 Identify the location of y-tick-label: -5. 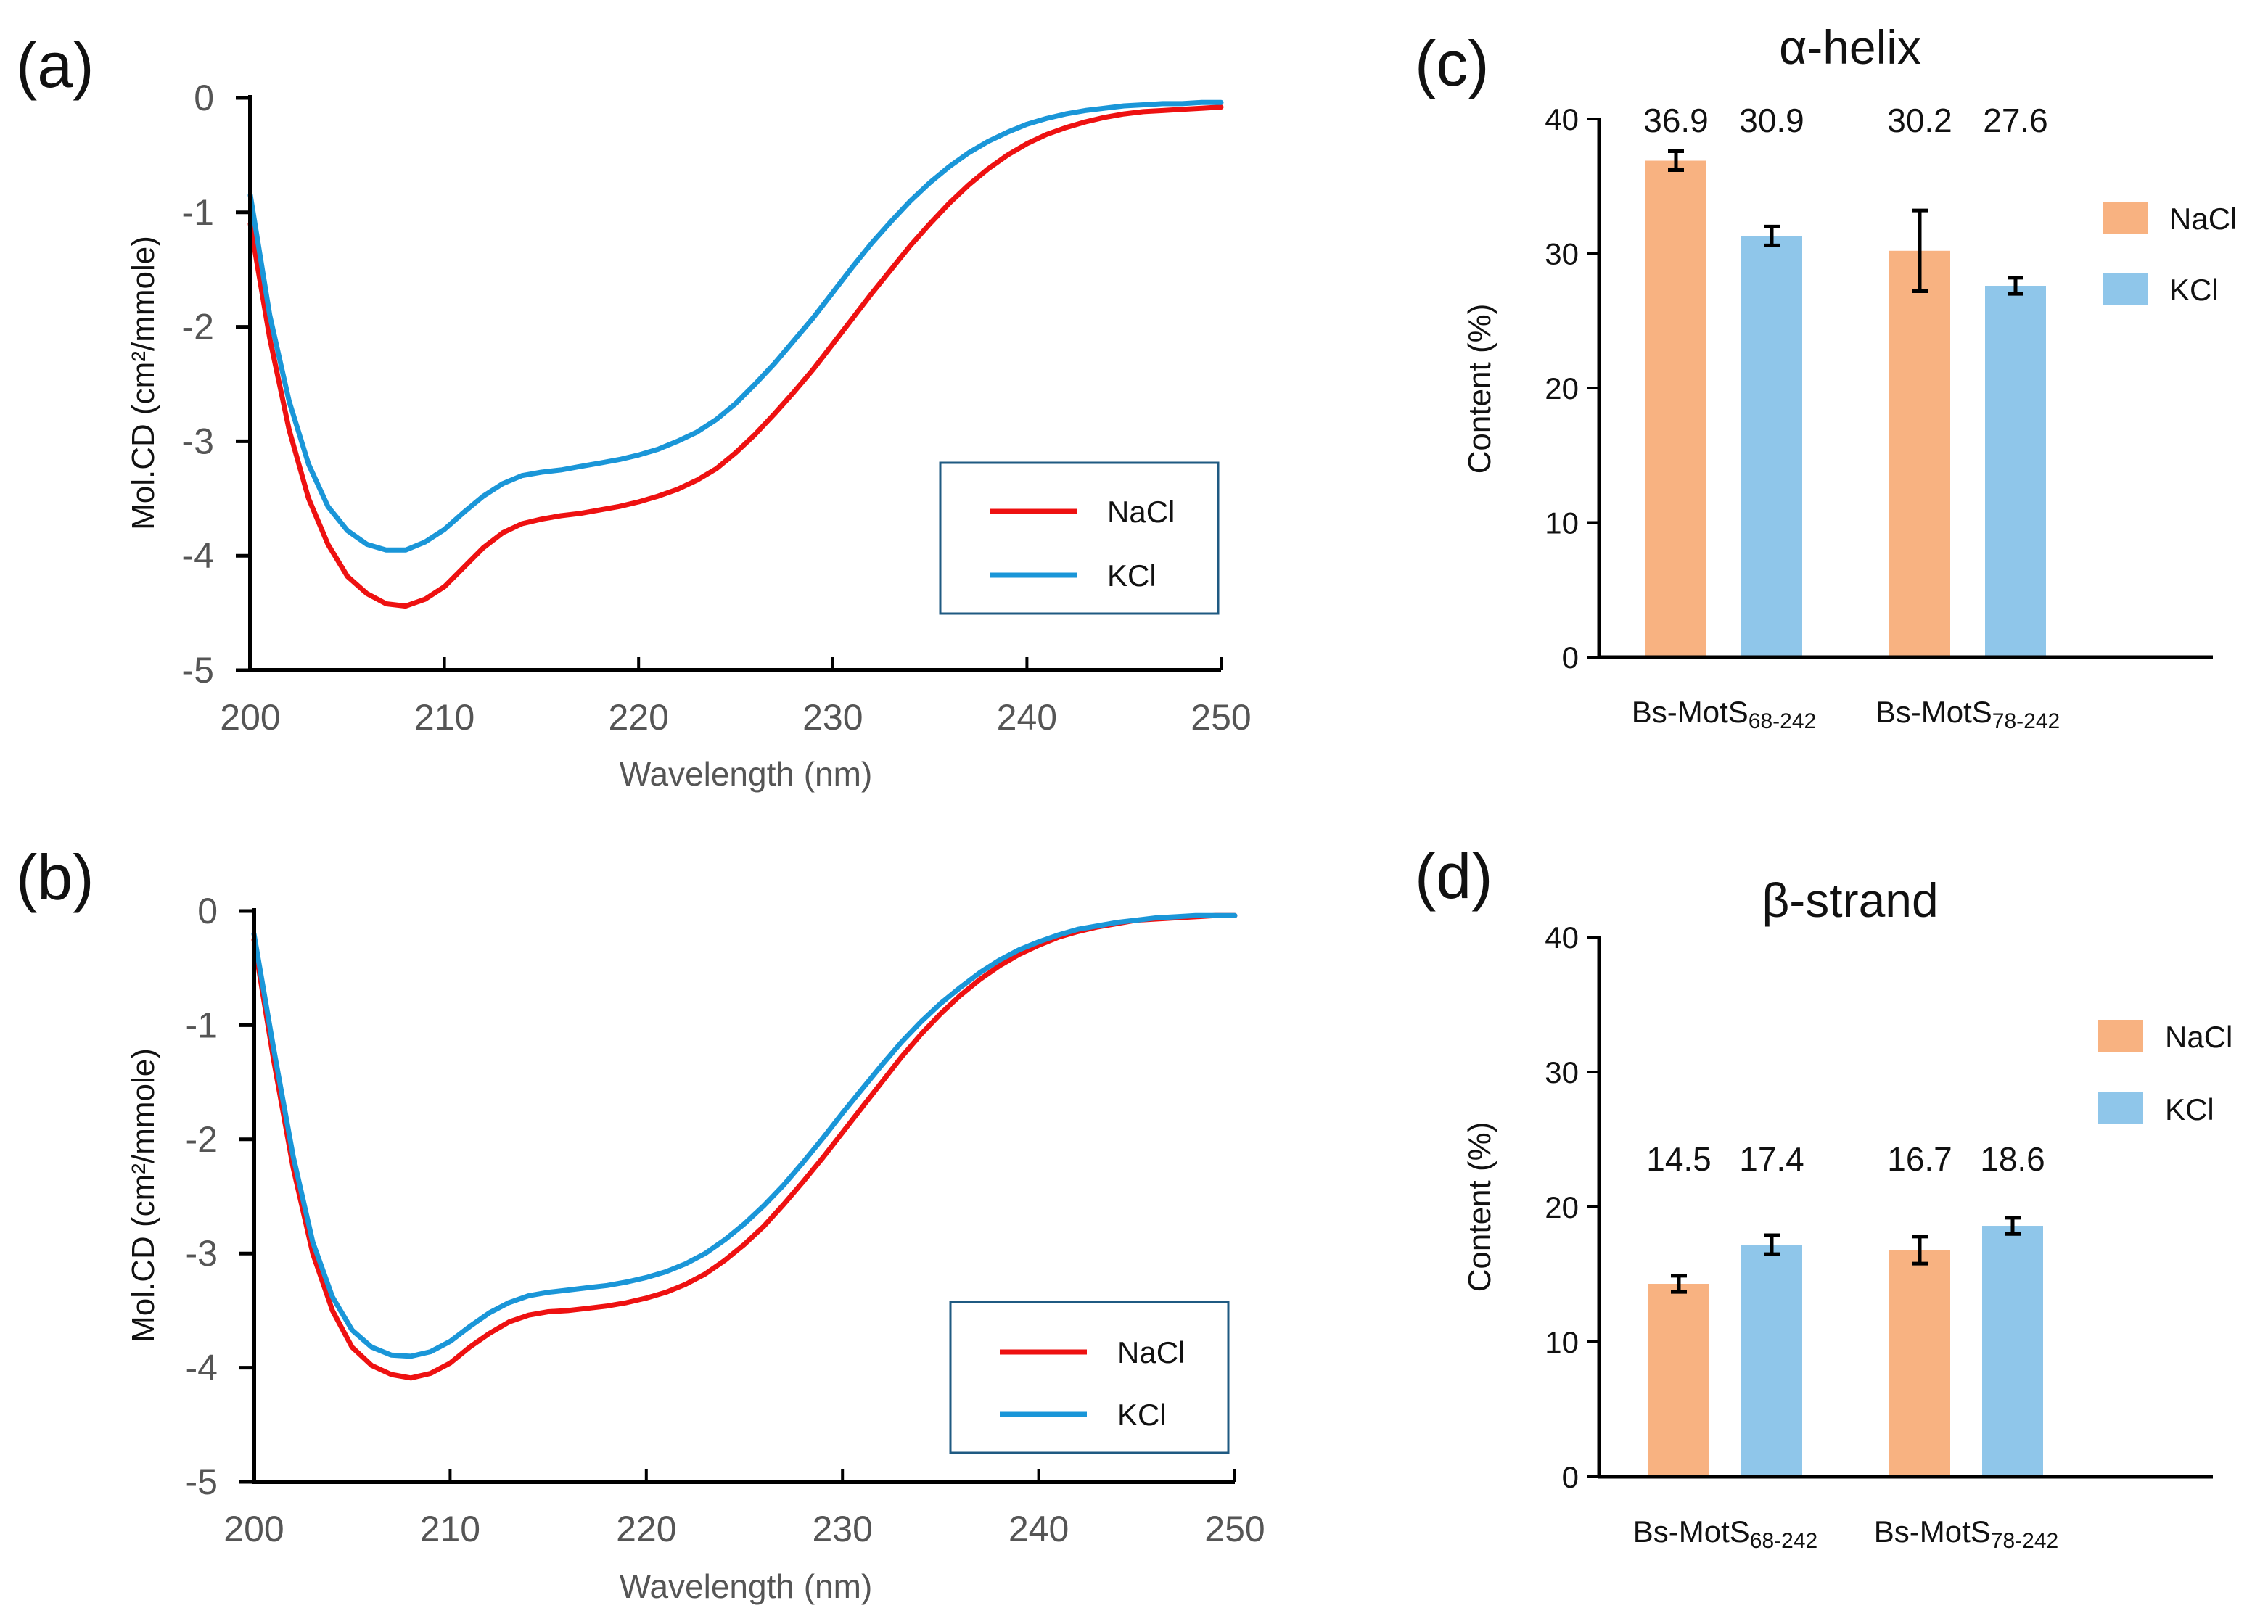
(198, 670).